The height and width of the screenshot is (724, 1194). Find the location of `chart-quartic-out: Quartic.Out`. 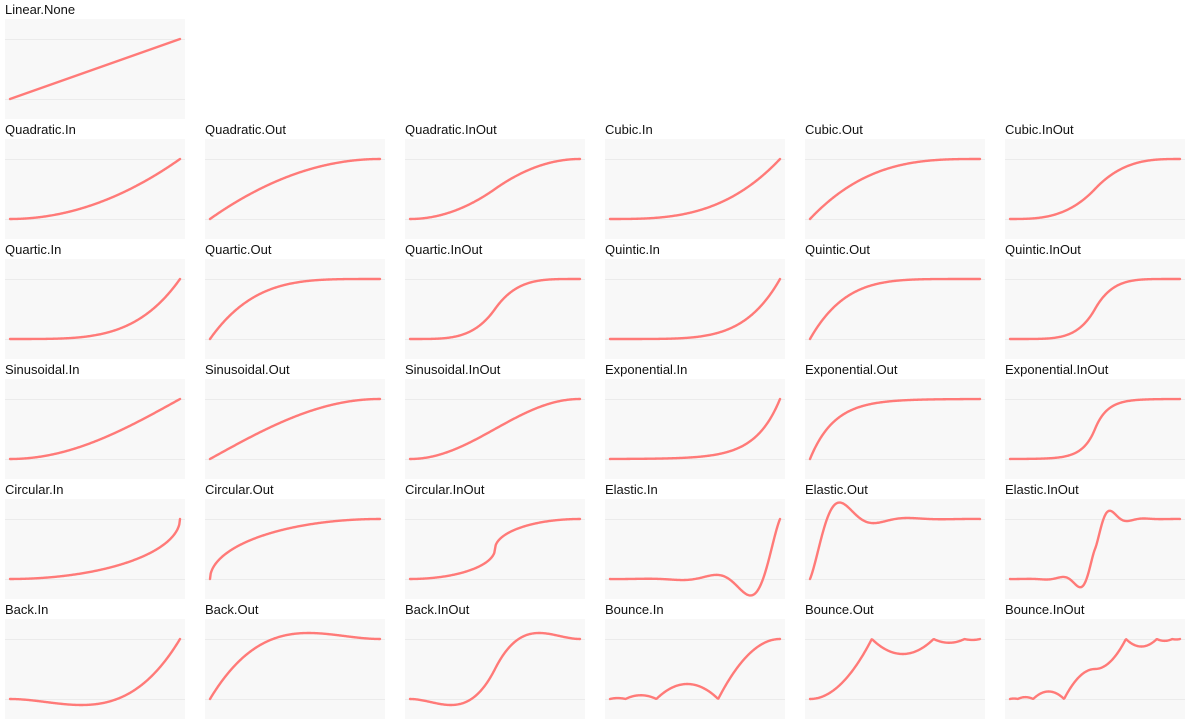

chart-quartic-out: Quartic.Out is located at coordinates (295, 302).